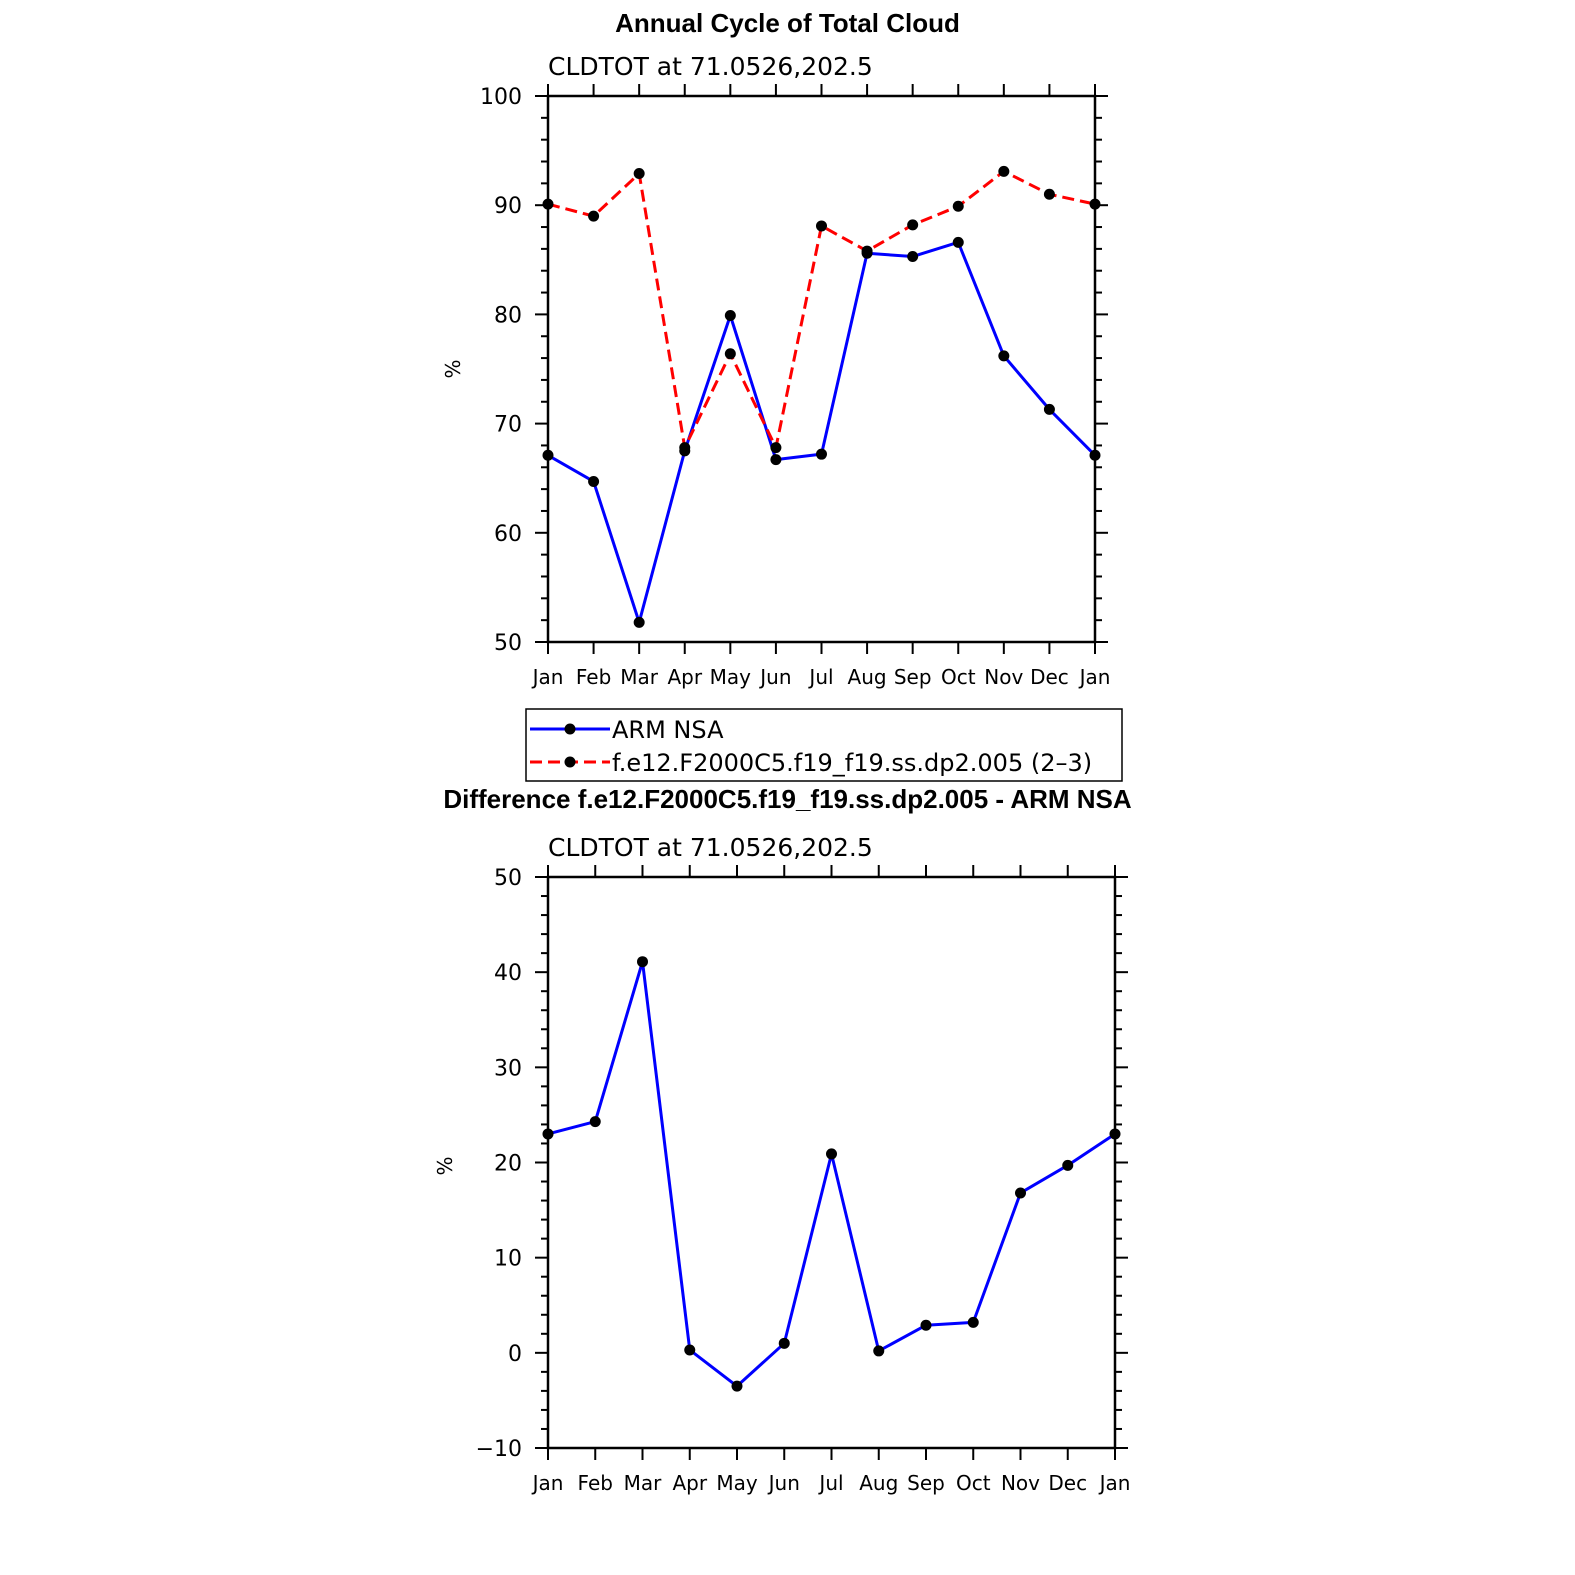 This screenshot has height=1575, width=1575. What do you see at coordinates (787, 23) in the screenshot?
I see `chart1-title: Annual Cycle of Total Cloud` at bounding box center [787, 23].